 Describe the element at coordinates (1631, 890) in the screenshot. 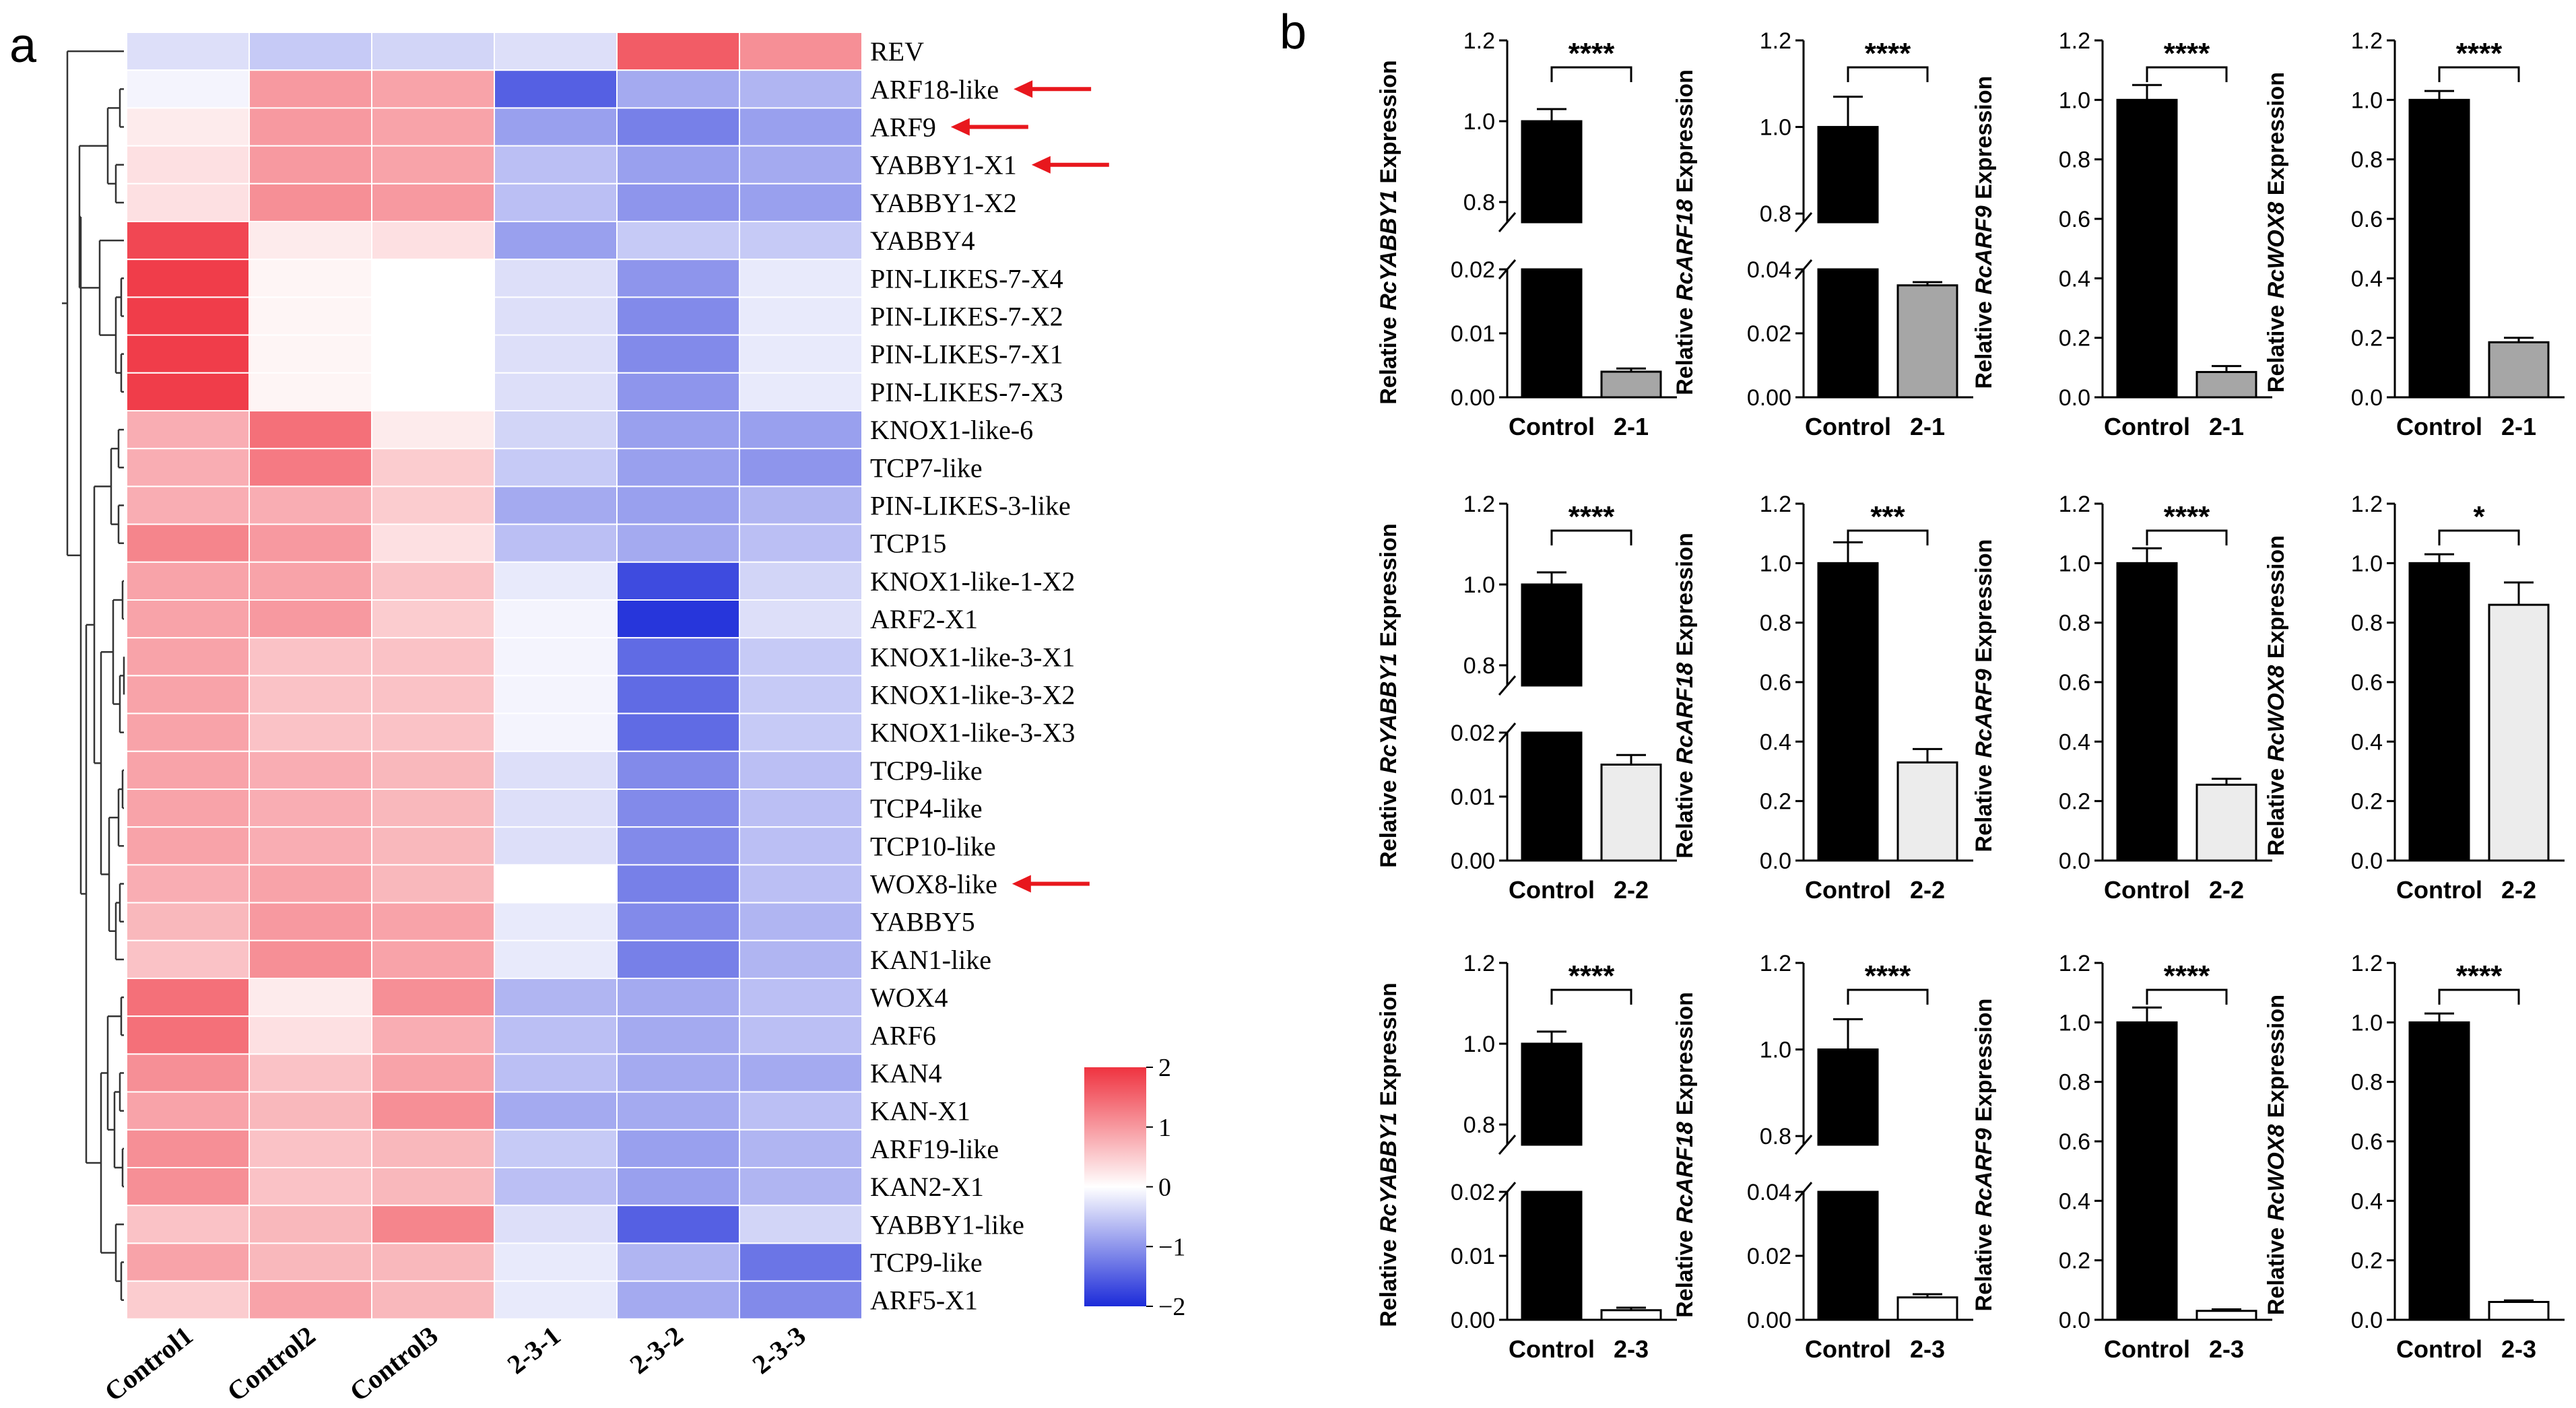

I see `x-tick-label: 2-2` at that location.